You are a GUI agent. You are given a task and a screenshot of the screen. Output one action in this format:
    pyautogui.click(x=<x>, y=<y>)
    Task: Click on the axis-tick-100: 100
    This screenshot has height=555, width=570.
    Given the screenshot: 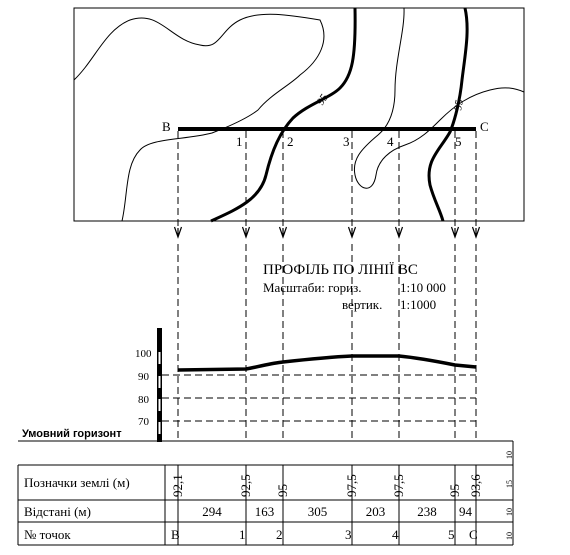 What is the action you would take?
    pyautogui.click(x=143, y=354)
    